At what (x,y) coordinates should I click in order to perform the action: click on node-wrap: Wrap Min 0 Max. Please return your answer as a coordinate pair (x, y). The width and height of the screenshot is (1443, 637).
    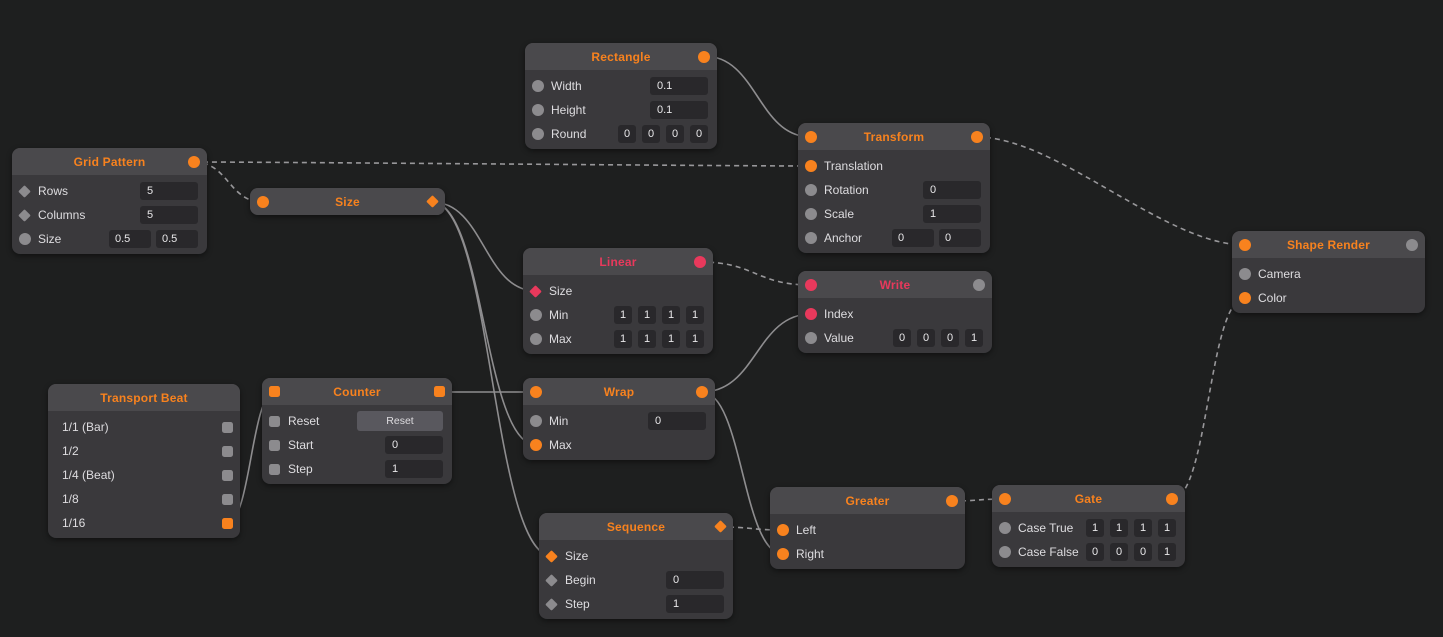
    Looking at the image, I should click on (619, 419).